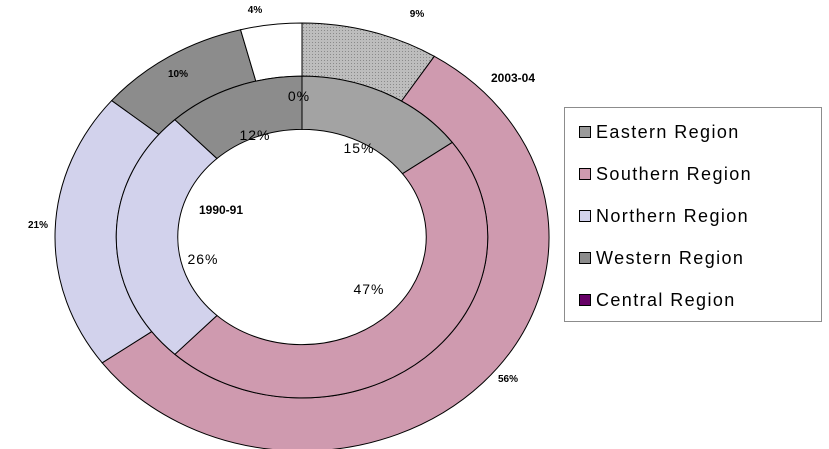 This screenshot has height=449, width=829. Describe the element at coordinates (238, 117) in the screenshot. I see `slice-1990-91-western` at that location.